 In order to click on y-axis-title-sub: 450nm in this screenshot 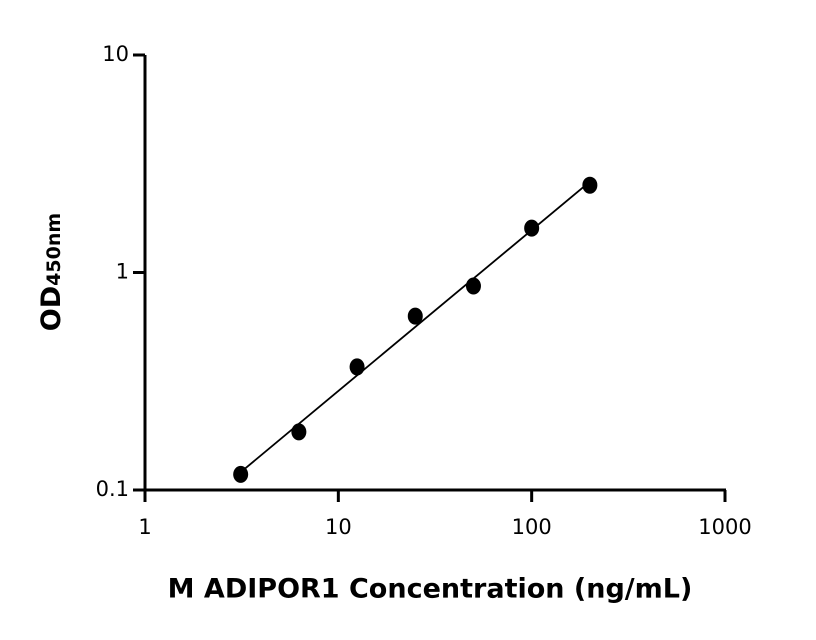, I will do `click(54, 249)`.